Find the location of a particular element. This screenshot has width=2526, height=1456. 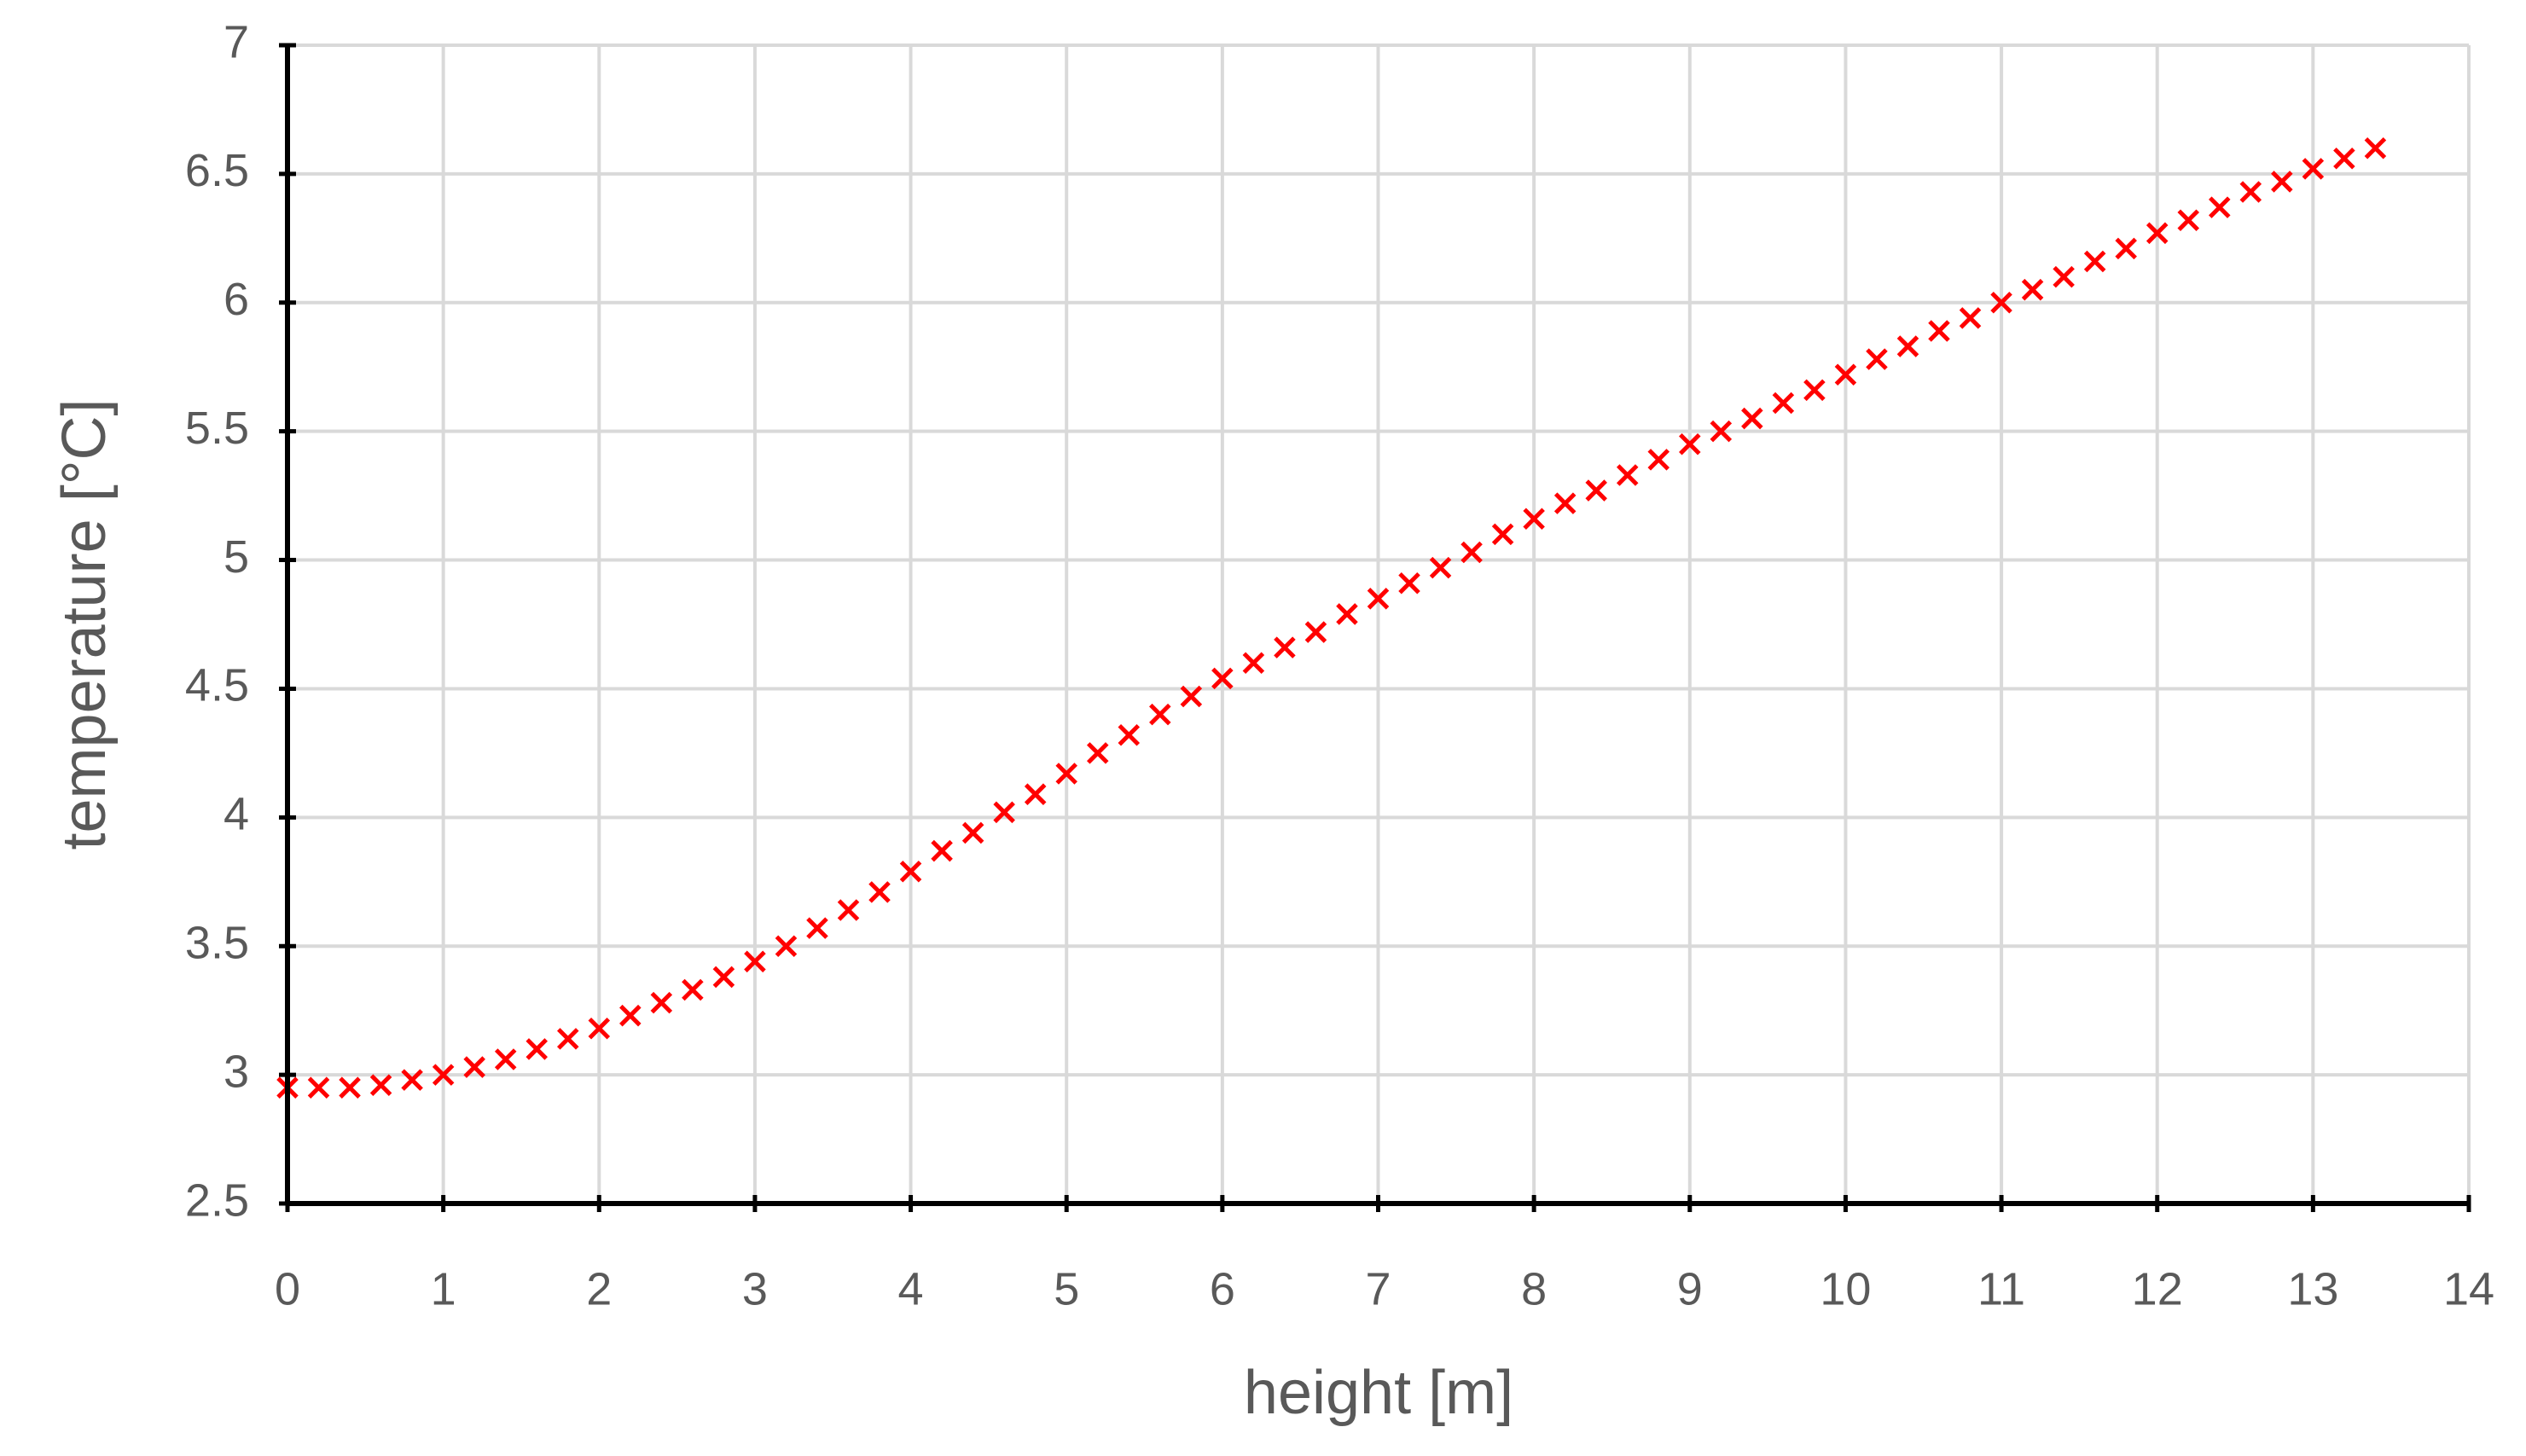

x-tick-label: 12 is located at coordinates (2157, 1288).